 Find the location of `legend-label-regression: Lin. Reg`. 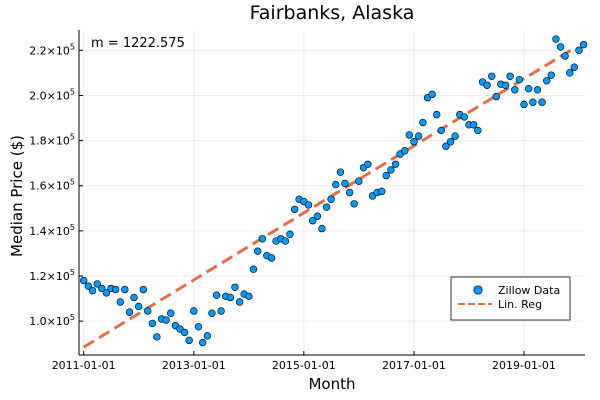

legend-label-regression: Lin. Reg is located at coordinates (520, 304).